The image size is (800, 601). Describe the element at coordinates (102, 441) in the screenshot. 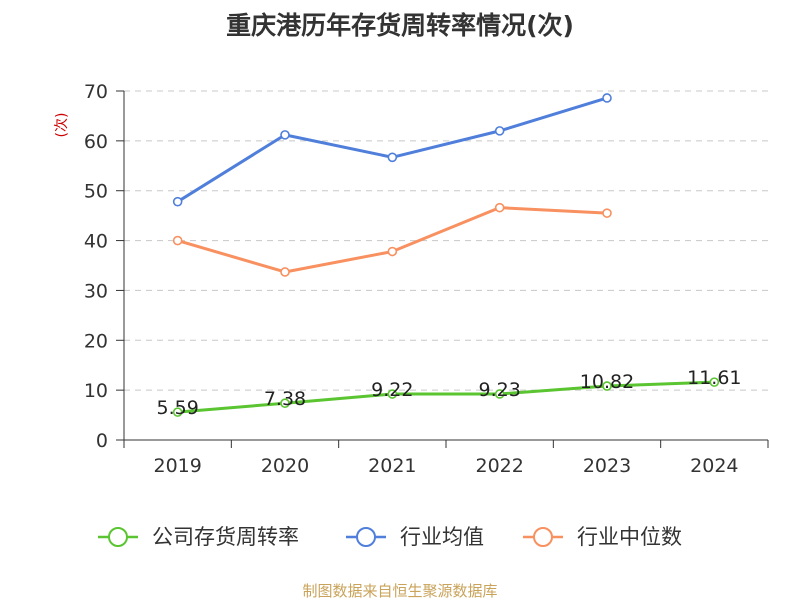

I see `y-tick-label: 0` at that location.